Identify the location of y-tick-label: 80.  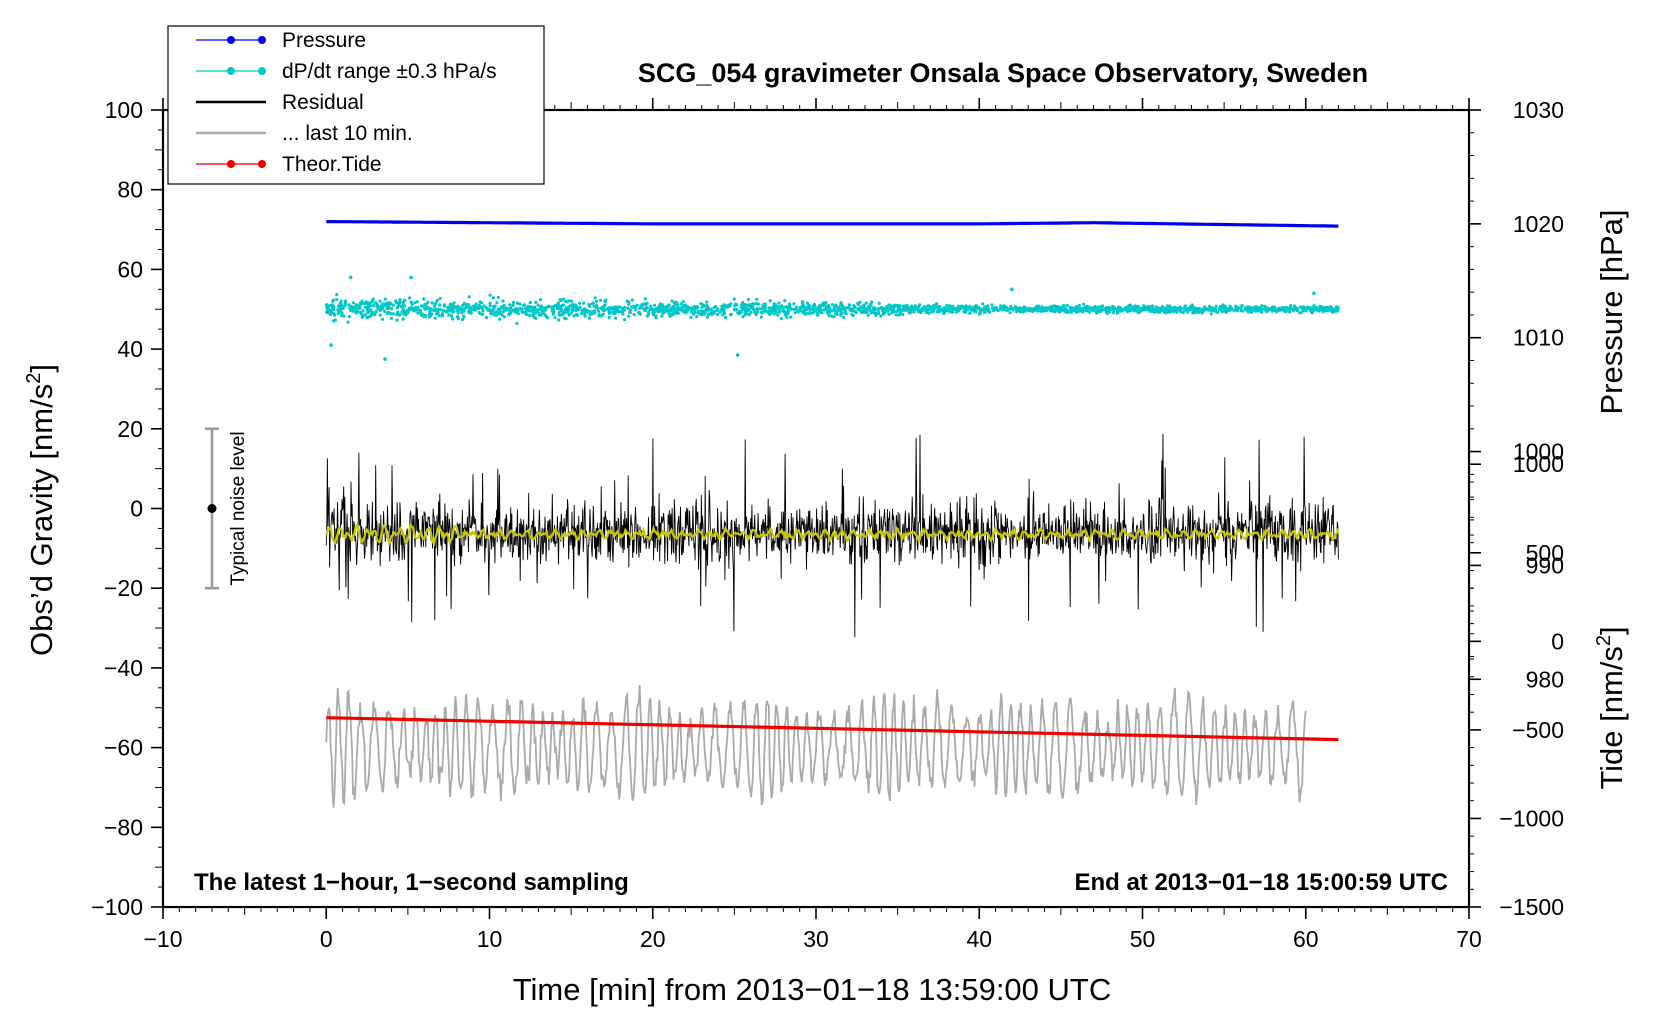
(130, 190).